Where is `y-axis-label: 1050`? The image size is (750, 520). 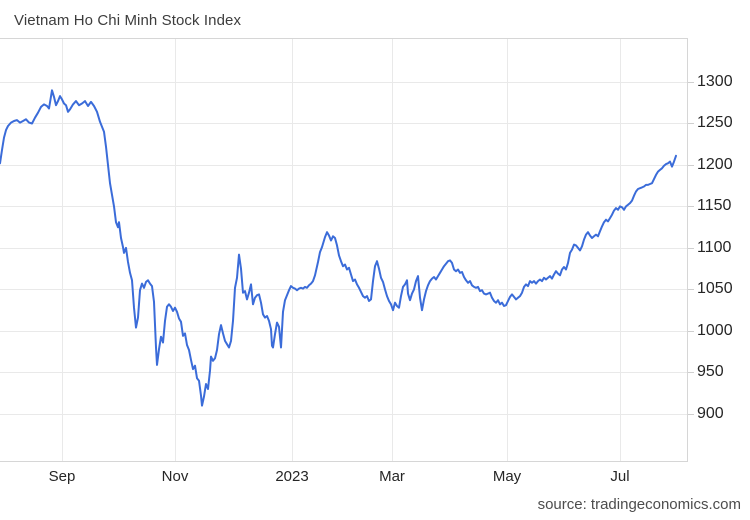
y-axis-label: 1050 is located at coordinates (715, 289).